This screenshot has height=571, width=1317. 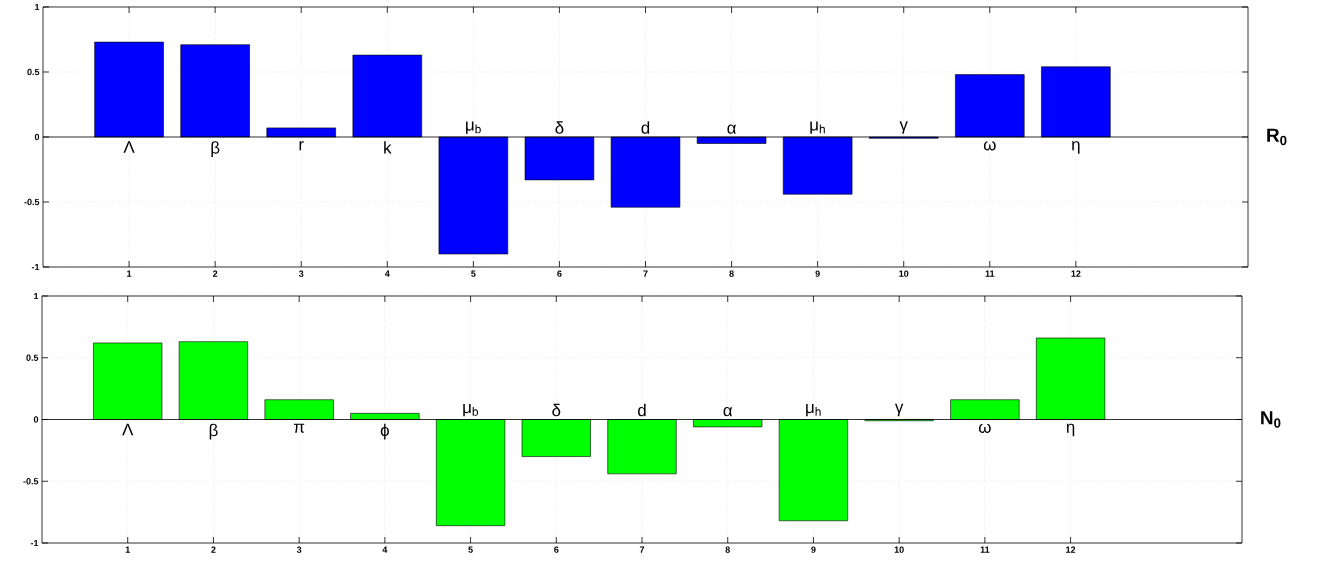 I want to click on annotation: r, so click(x=301, y=146).